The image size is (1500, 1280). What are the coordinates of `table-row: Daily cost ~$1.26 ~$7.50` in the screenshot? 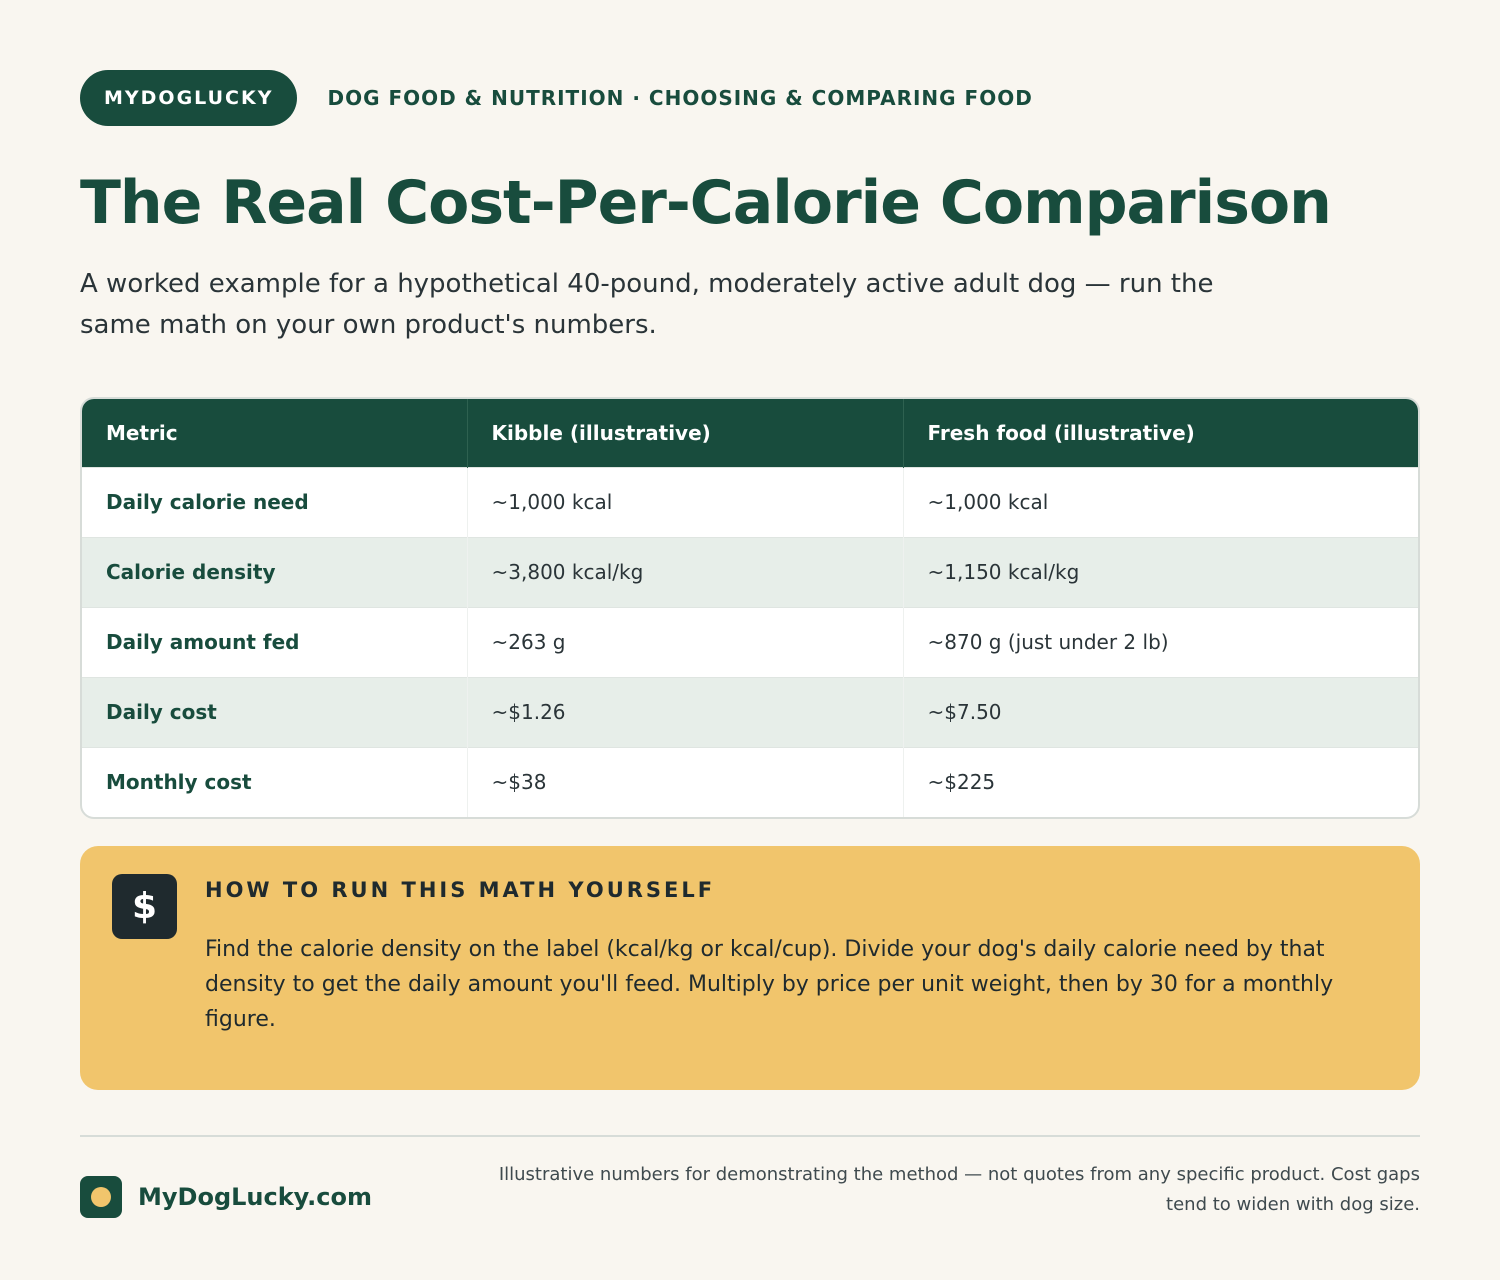 It's located at (750, 711).